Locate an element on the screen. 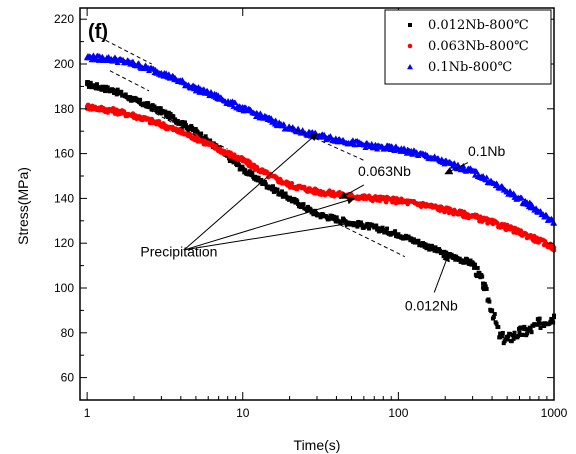  legend: 0.012Nb-800℃ 0.063Nb-800℃ 0.1Nb-800℃ is located at coordinates (468, 47).